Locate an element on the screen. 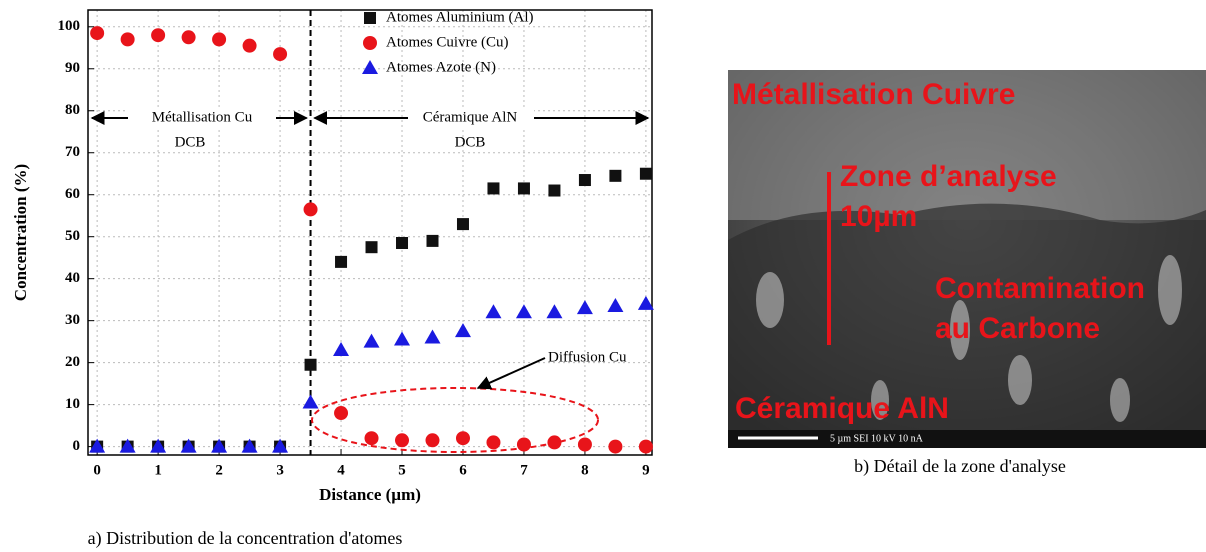 The height and width of the screenshot is (552, 1206). annotation-arrow is located at coordinates (511, 373).